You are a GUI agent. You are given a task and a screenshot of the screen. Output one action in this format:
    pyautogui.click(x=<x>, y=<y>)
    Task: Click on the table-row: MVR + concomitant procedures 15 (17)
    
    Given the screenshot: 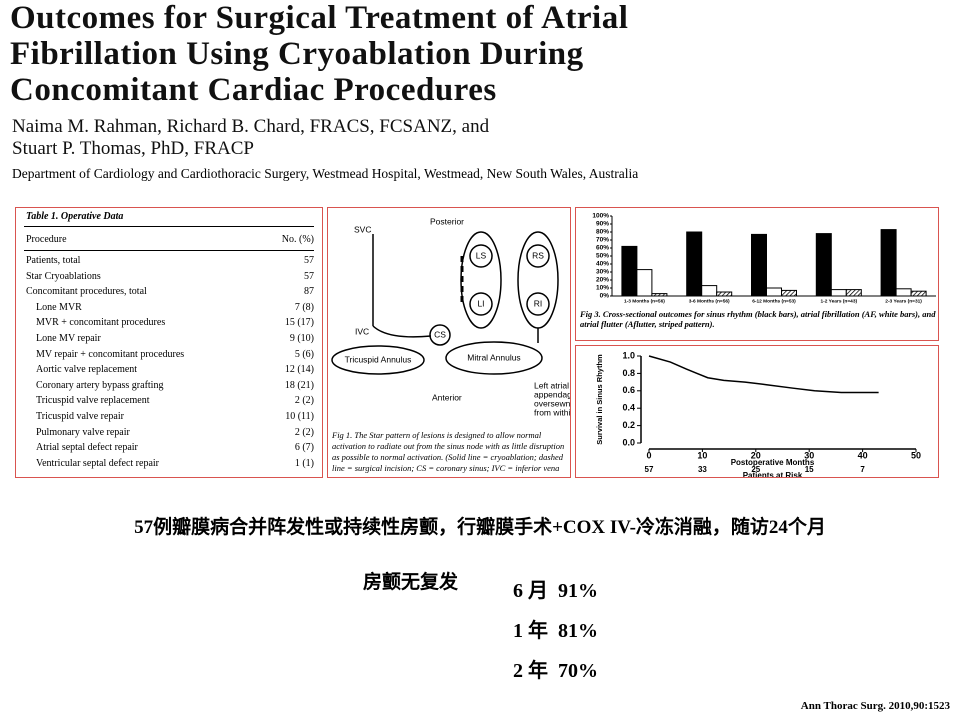 What is the action you would take?
    pyautogui.click(x=170, y=322)
    